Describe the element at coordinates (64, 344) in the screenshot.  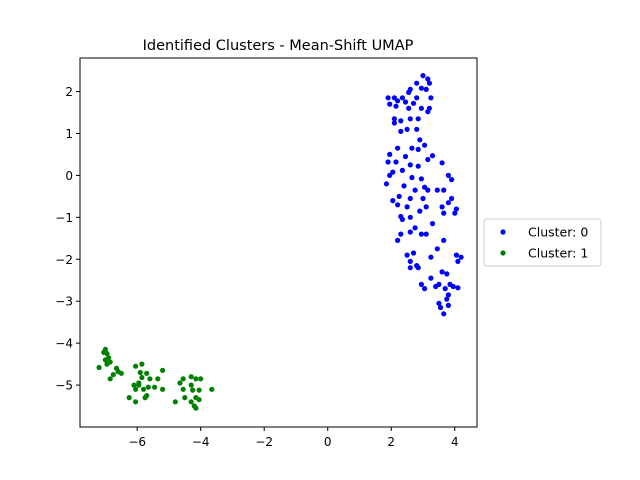
I see `y-tick-label: −4` at that location.